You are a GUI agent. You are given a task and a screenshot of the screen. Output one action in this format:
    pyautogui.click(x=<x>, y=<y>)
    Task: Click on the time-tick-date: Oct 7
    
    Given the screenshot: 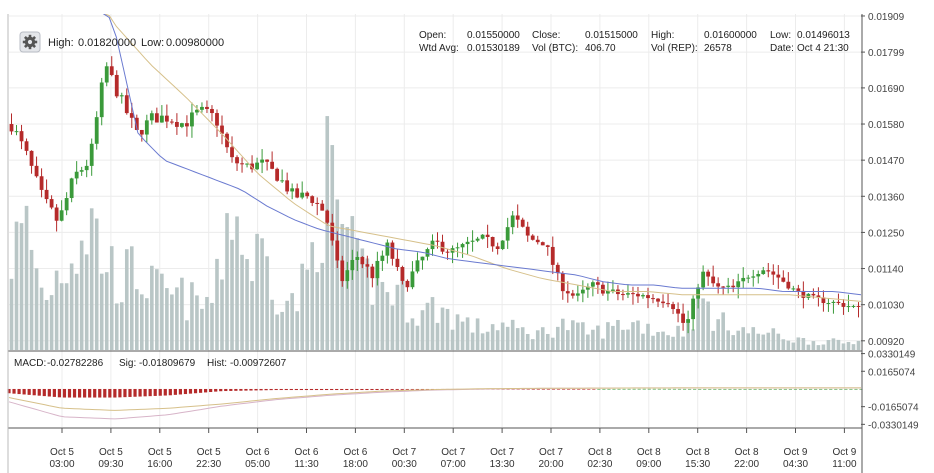 What is the action you would take?
    pyautogui.click(x=453, y=452)
    